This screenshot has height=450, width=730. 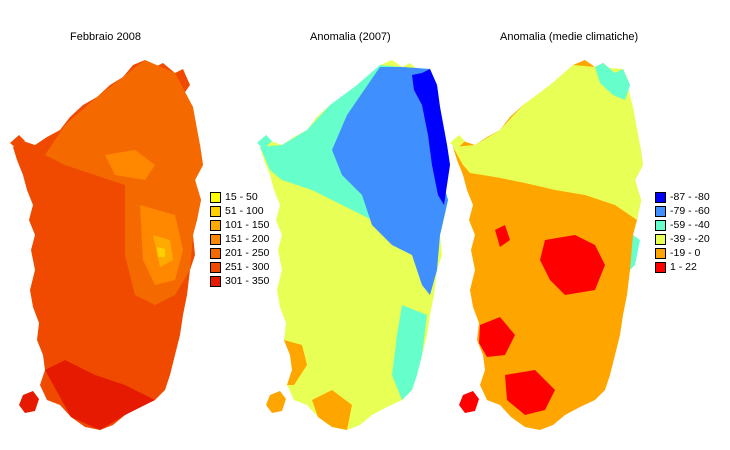 I want to click on legend-item: 51 - 100, so click(x=239, y=211).